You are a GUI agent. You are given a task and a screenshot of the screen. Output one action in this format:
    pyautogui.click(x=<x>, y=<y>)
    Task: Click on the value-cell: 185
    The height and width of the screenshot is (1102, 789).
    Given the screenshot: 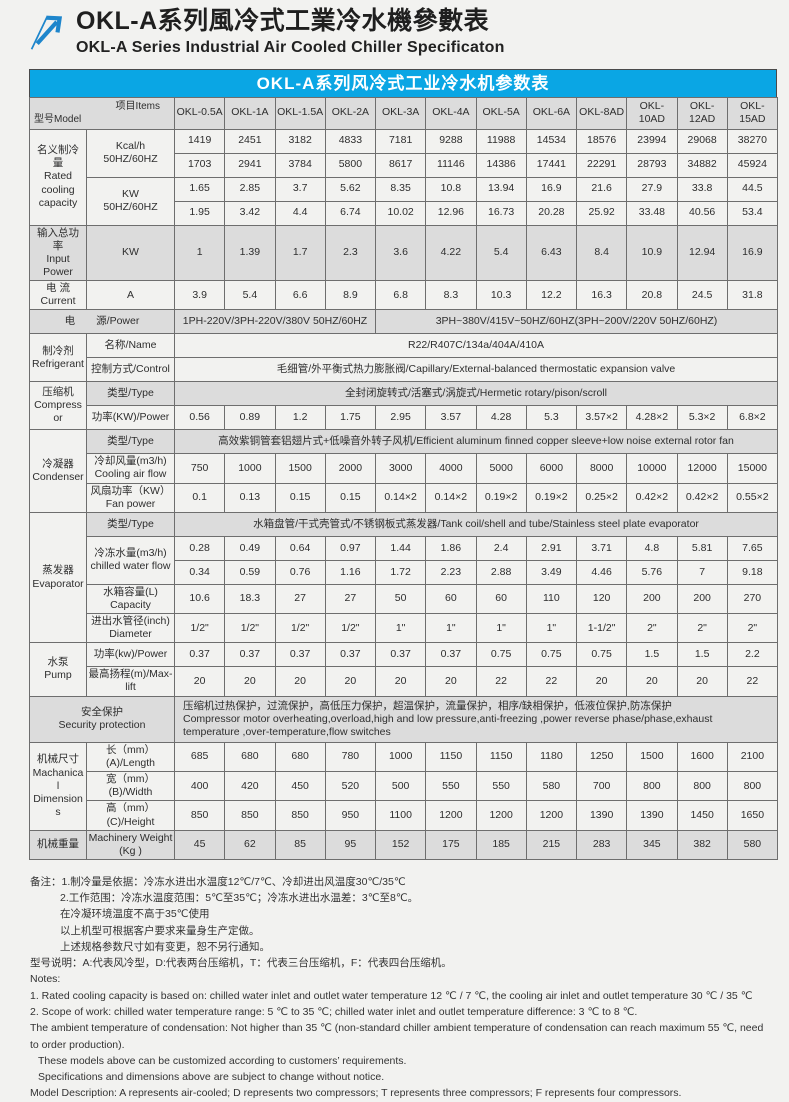 What is the action you would take?
    pyautogui.click(x=501, y=844)
    